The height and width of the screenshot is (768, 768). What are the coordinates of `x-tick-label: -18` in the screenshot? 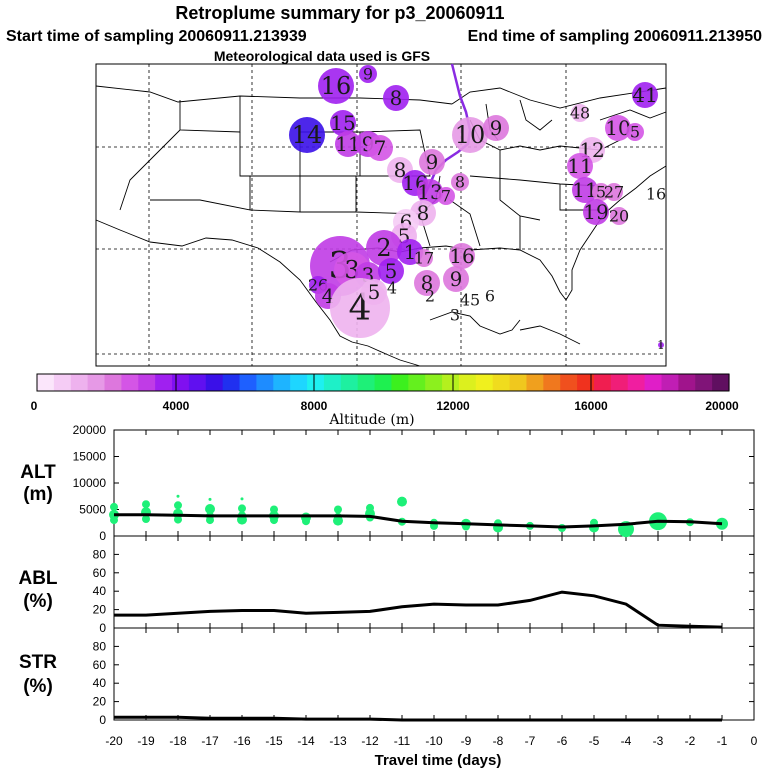 It's located at (178, 741).